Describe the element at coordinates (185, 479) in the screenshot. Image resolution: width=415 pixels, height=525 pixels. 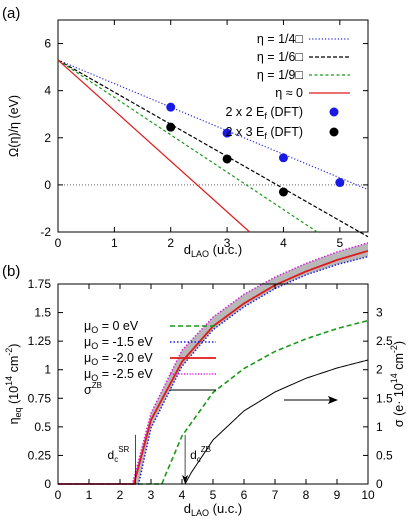
I see `dc-zb-arrowhead` at that location.